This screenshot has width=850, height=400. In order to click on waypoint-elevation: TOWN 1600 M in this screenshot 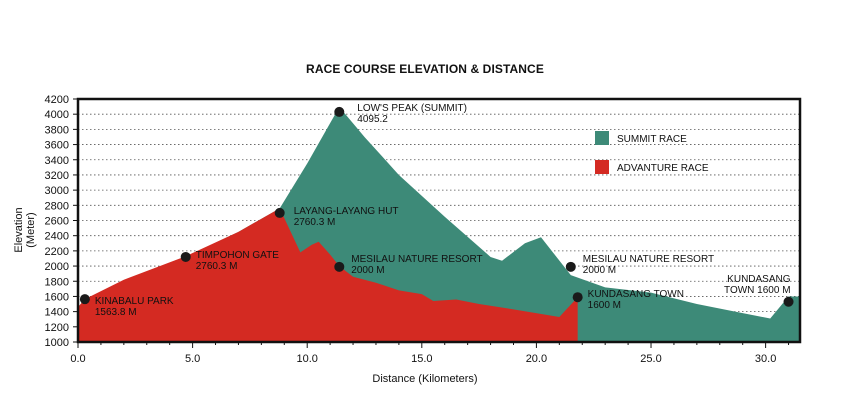, I will do `click(757, 290)`.